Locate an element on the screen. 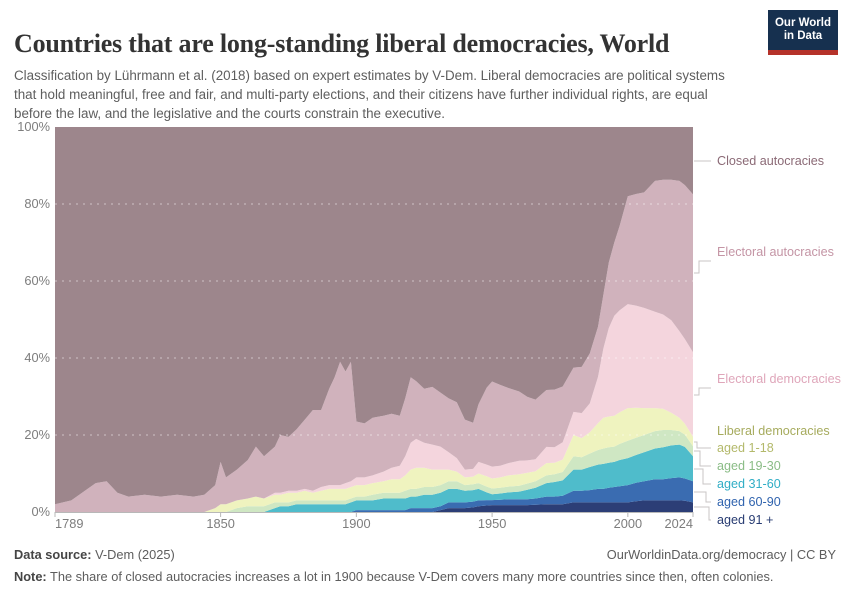 Image resolution: width=850 pixels, height=600 pixels. y-tick-label-40: 40% is located at coordinates (37, 357).